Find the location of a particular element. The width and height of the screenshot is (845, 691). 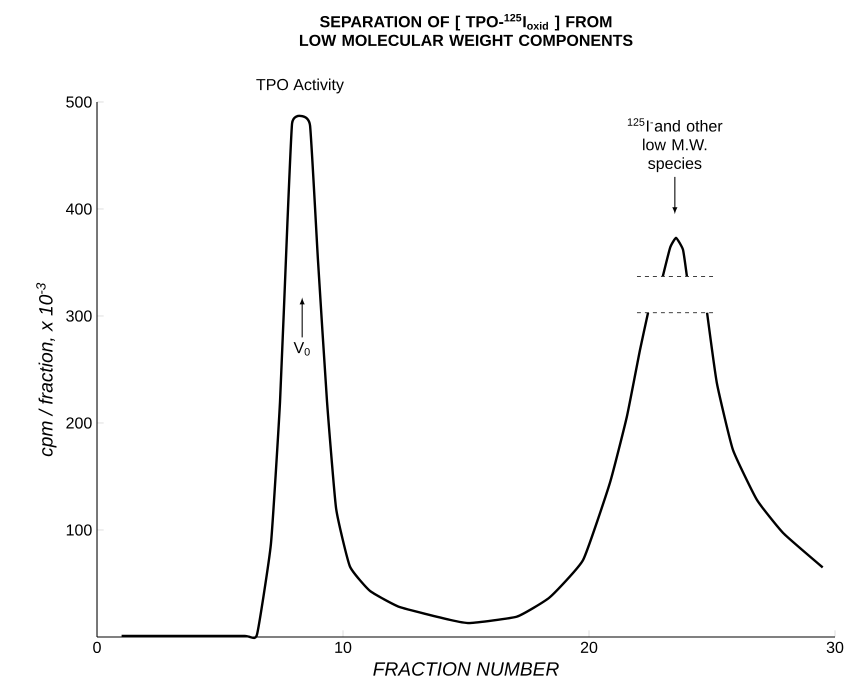

y-tick-label: 300 is located at coordinates (79, 316).